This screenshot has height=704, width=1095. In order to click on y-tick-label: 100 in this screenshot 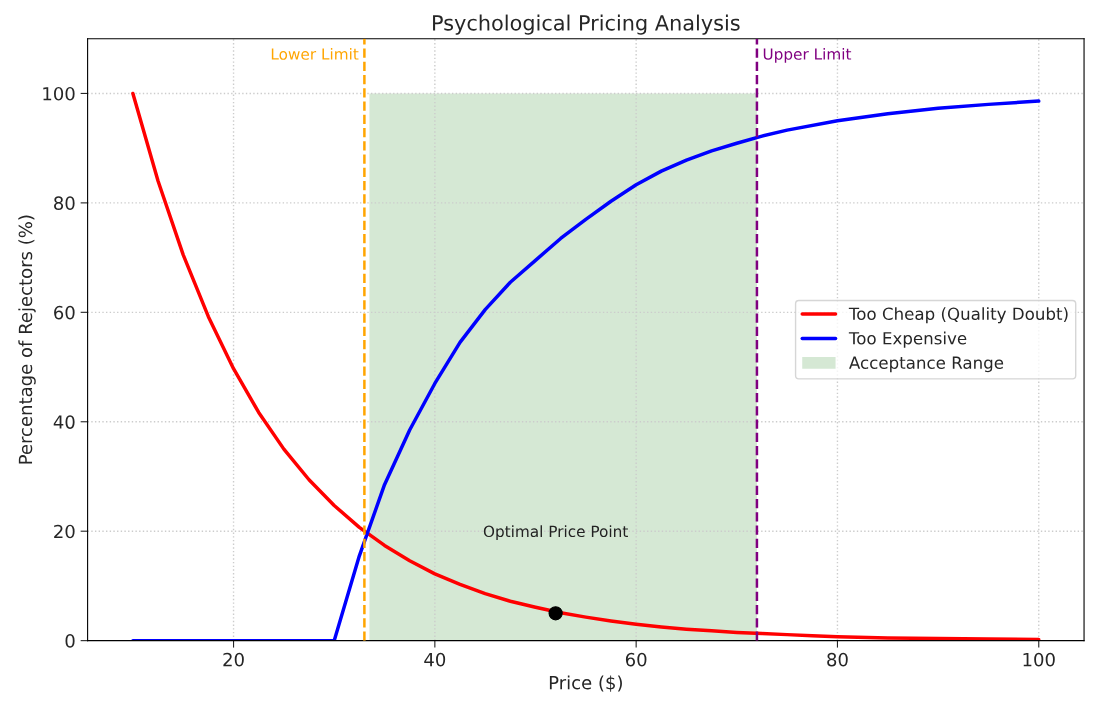, I will do `click(59, 93)`.